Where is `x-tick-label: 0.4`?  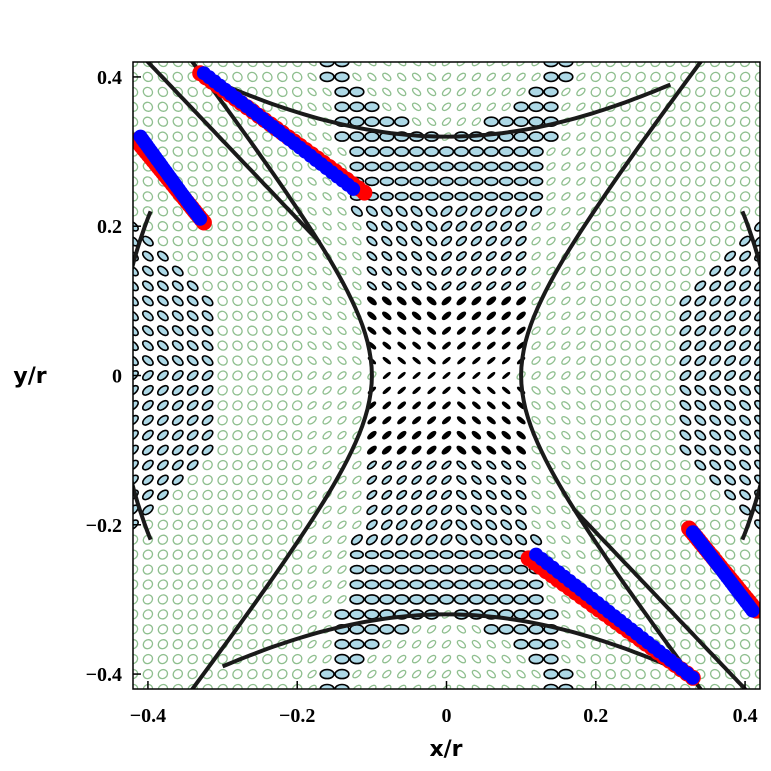 x-tick-label: 0.4 is located at coordinates (745, 716).